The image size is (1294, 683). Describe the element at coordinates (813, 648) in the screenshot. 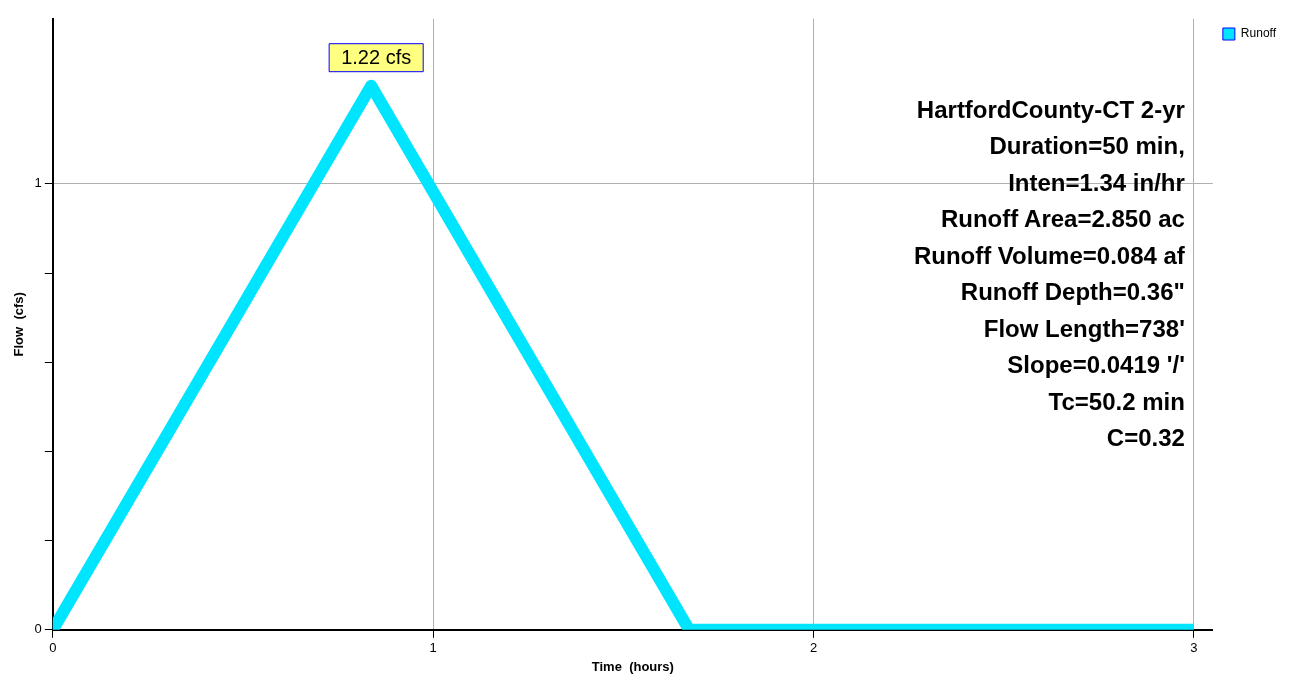

I see `x-tick-label: 2` at that location.